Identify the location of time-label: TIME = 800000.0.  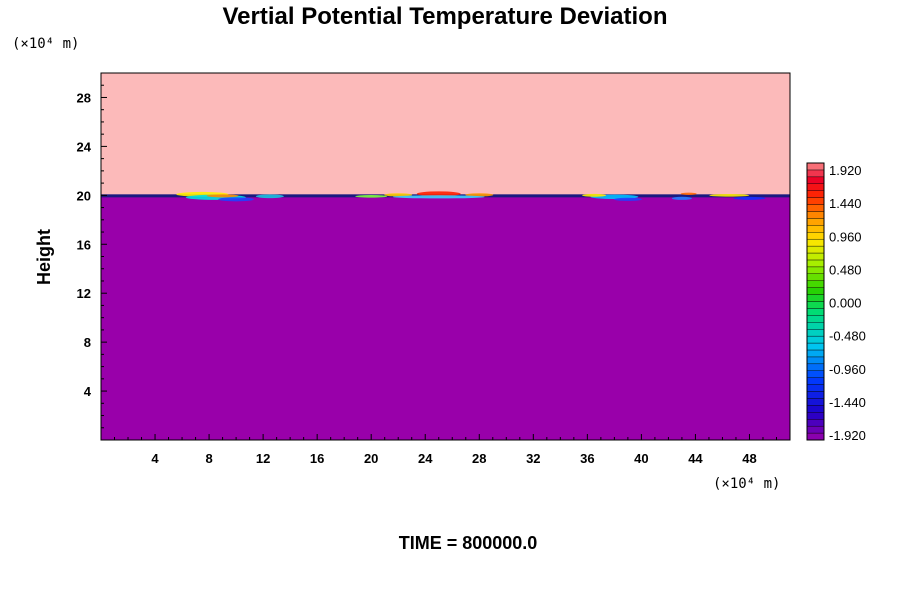
(468, 543).